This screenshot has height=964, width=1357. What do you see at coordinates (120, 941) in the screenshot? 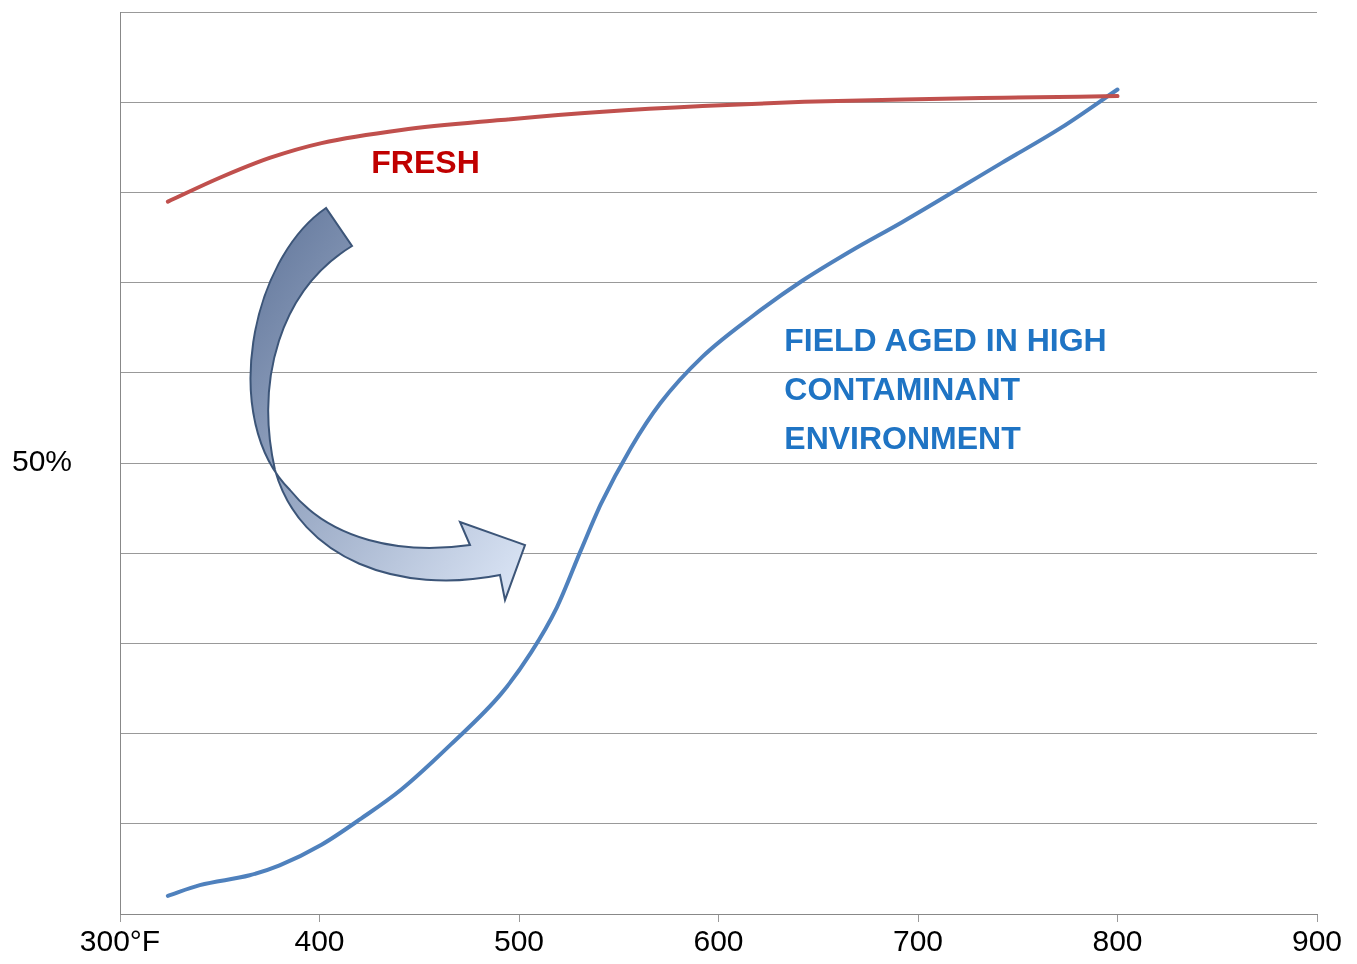
I see `x-tick-label: 300°F` at bounding box center [120, 941].